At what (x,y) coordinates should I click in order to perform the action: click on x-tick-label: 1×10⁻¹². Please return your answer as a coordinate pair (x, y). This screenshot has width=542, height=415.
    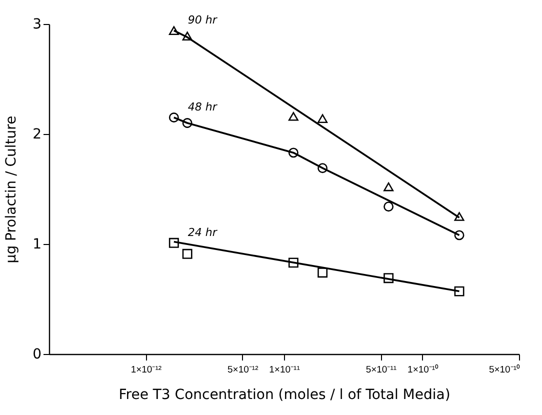
    Looking at the image, I should click on (146, 370).